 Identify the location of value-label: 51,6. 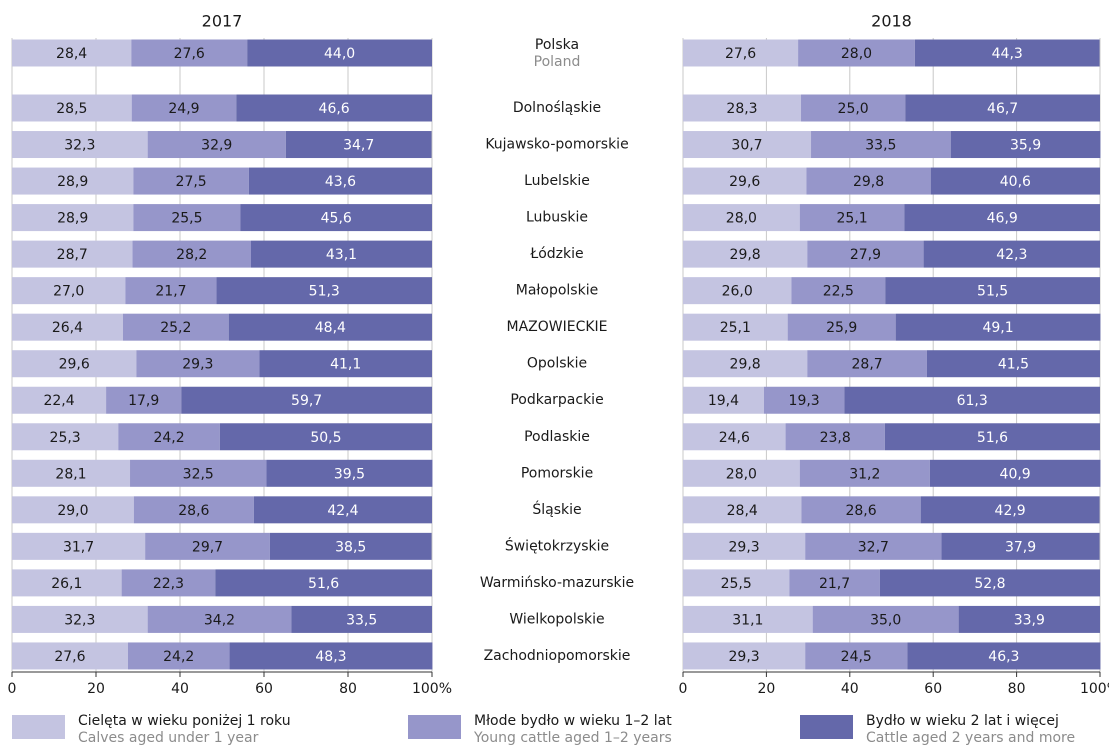
(992, 438).